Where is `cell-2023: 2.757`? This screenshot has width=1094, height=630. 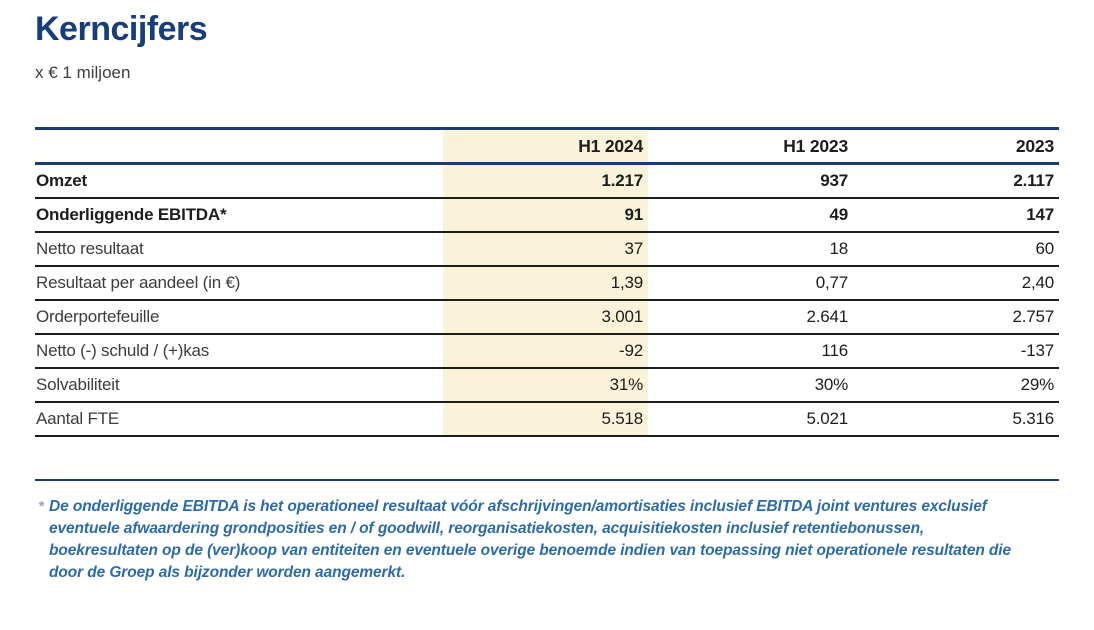 cell-2023: 2.757 is located at coordinates (956, 317).